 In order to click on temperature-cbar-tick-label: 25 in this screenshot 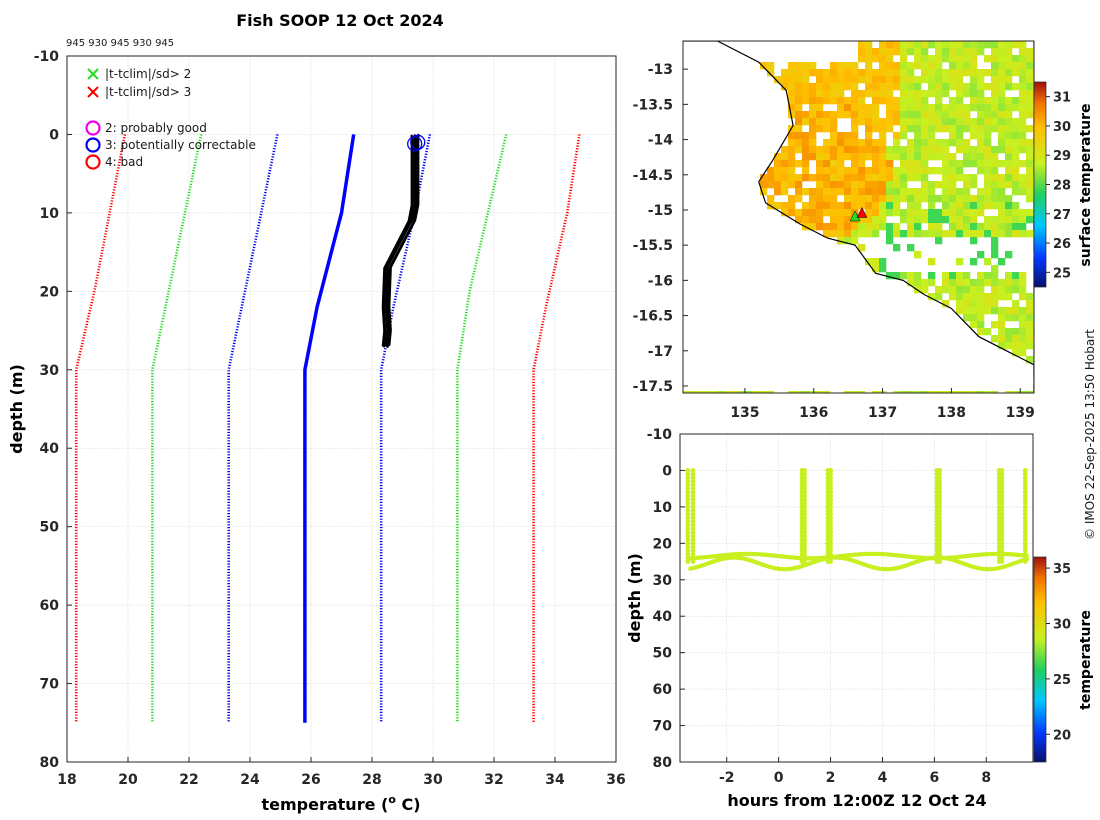, I will do `click(1062, 680)`.